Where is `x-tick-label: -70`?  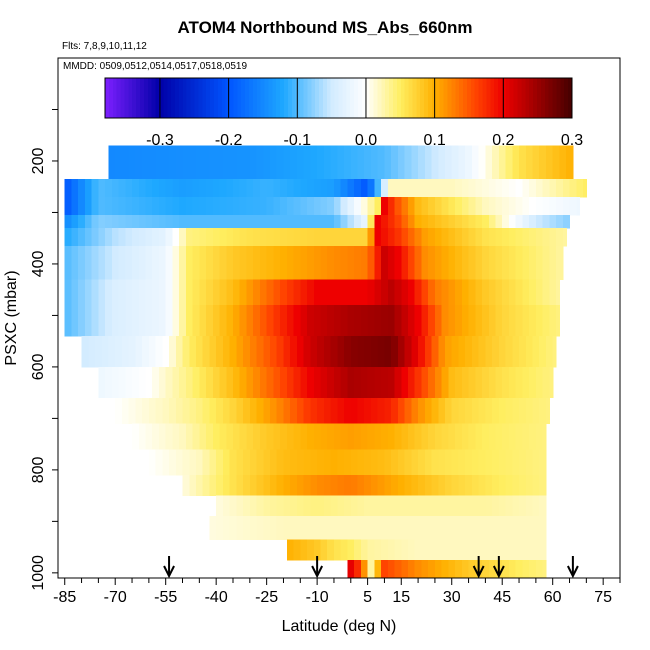 x-tick-label: -70 is located at coordinates (115, 597).